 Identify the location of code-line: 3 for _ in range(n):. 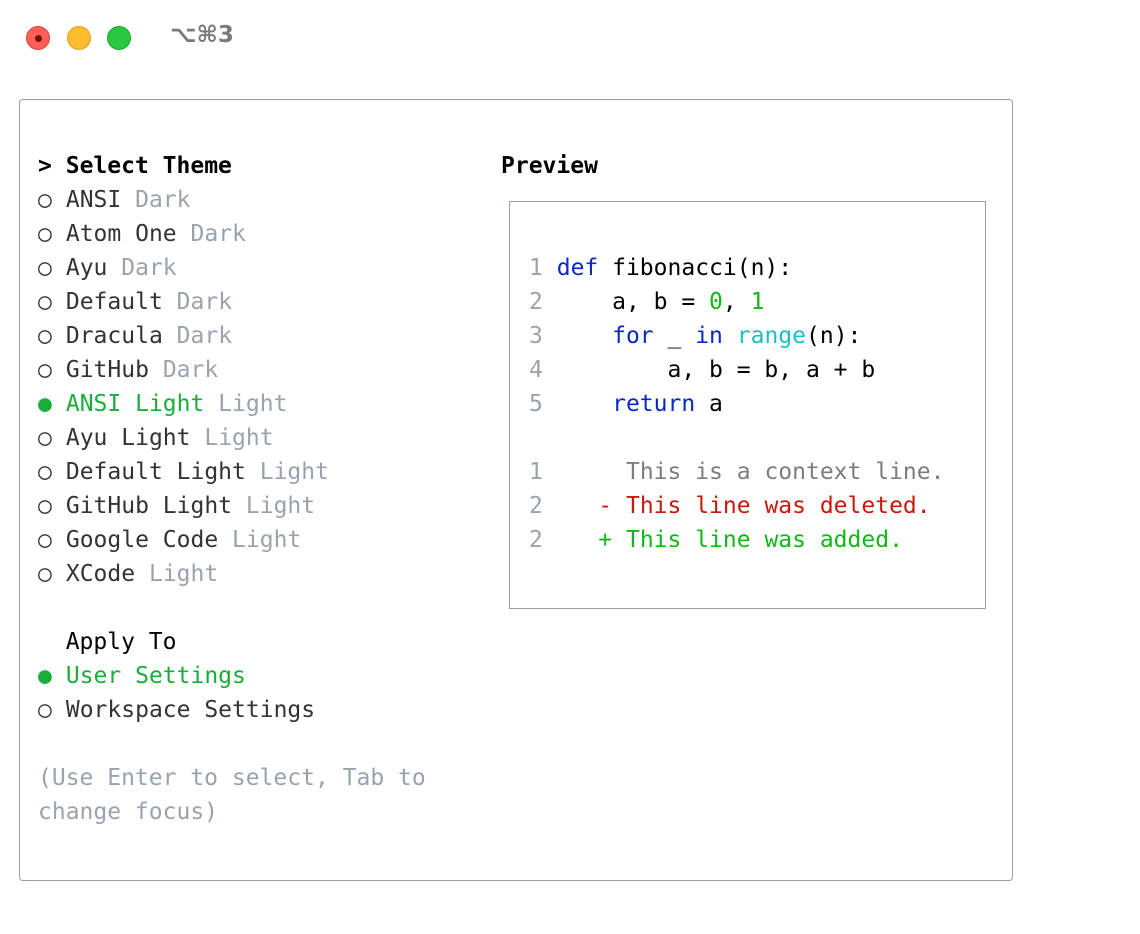
(695, 336).